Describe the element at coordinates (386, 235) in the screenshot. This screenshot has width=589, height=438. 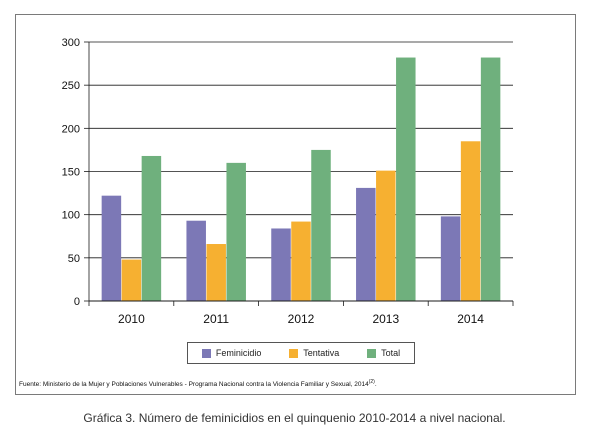
I see `bar-tentativa-2013` at that location.